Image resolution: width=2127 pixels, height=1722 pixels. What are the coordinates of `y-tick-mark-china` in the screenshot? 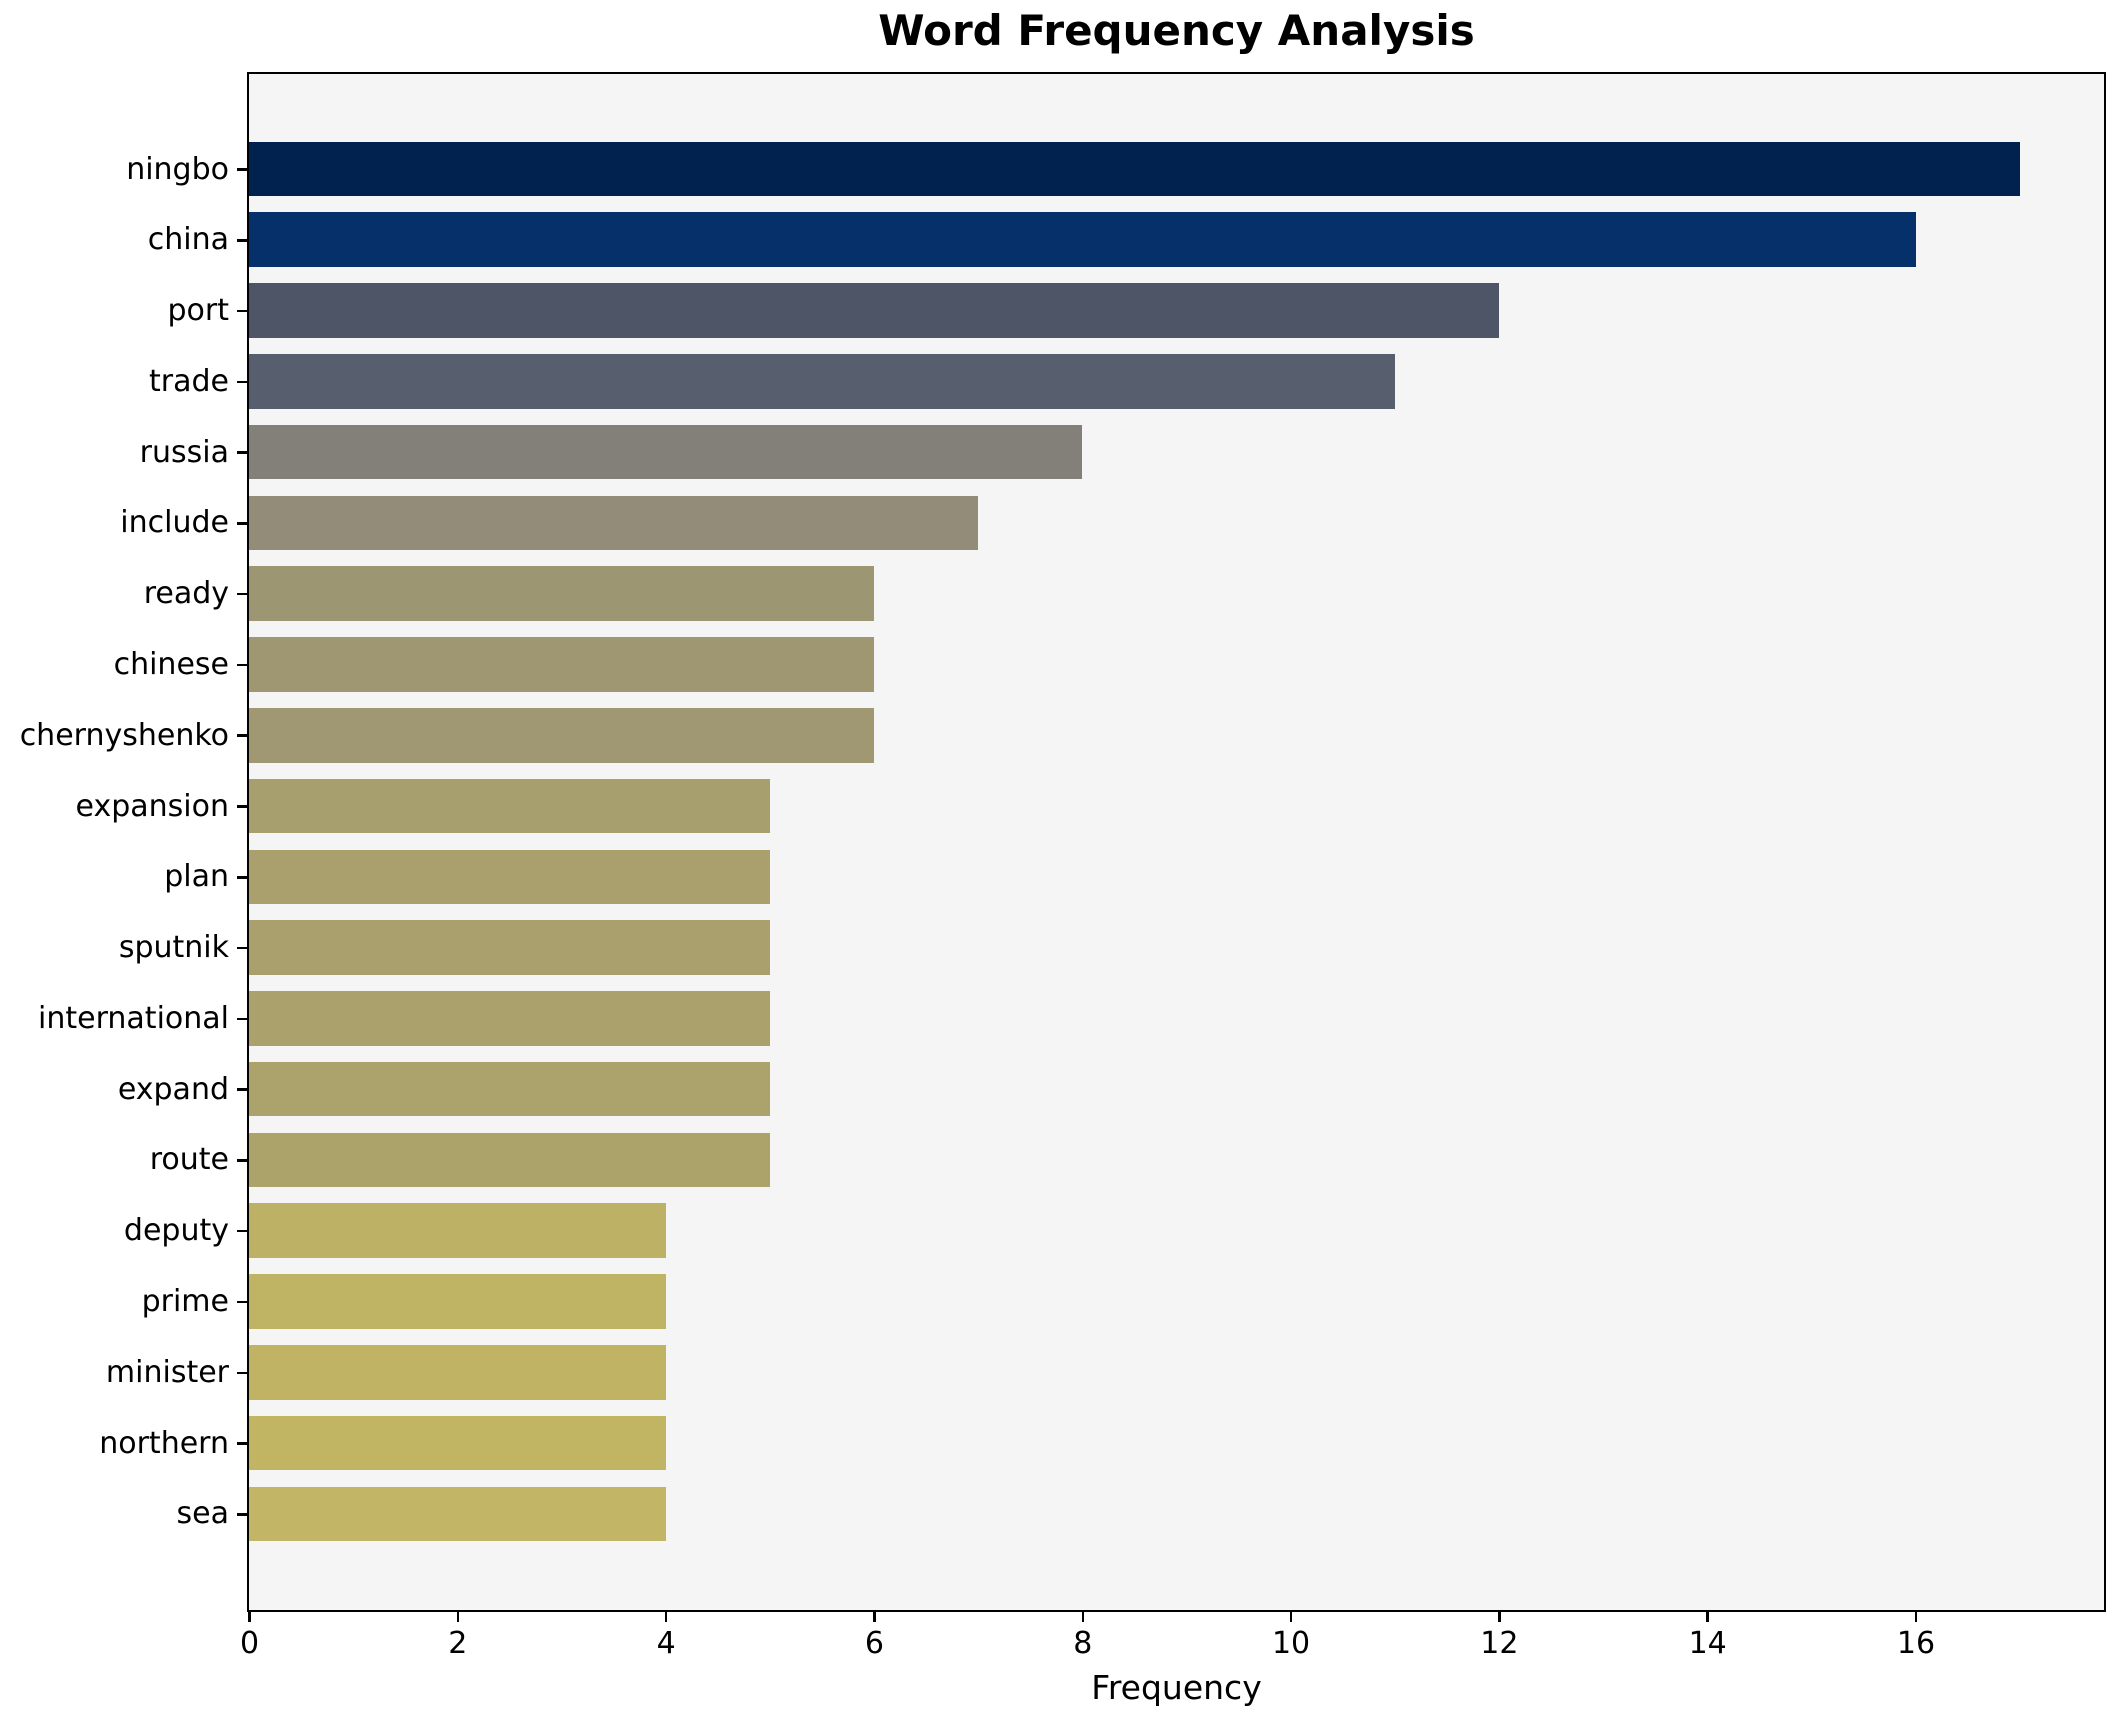 It's located at (242, 240).